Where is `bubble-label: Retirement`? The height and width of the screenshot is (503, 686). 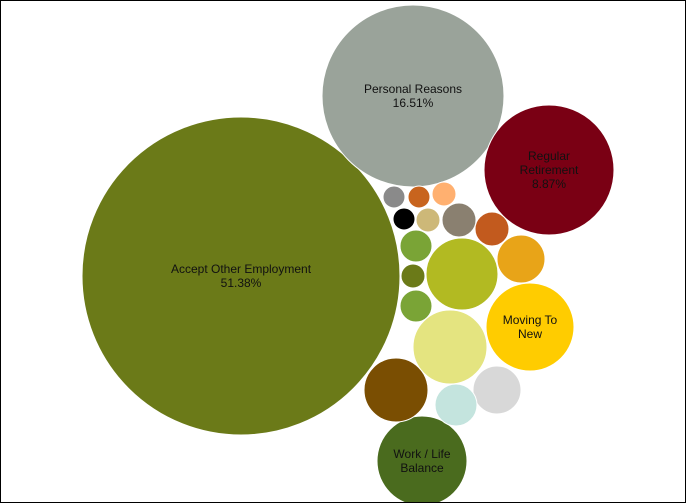
bubble-label: Retirement is located at coordinates (549, 170).